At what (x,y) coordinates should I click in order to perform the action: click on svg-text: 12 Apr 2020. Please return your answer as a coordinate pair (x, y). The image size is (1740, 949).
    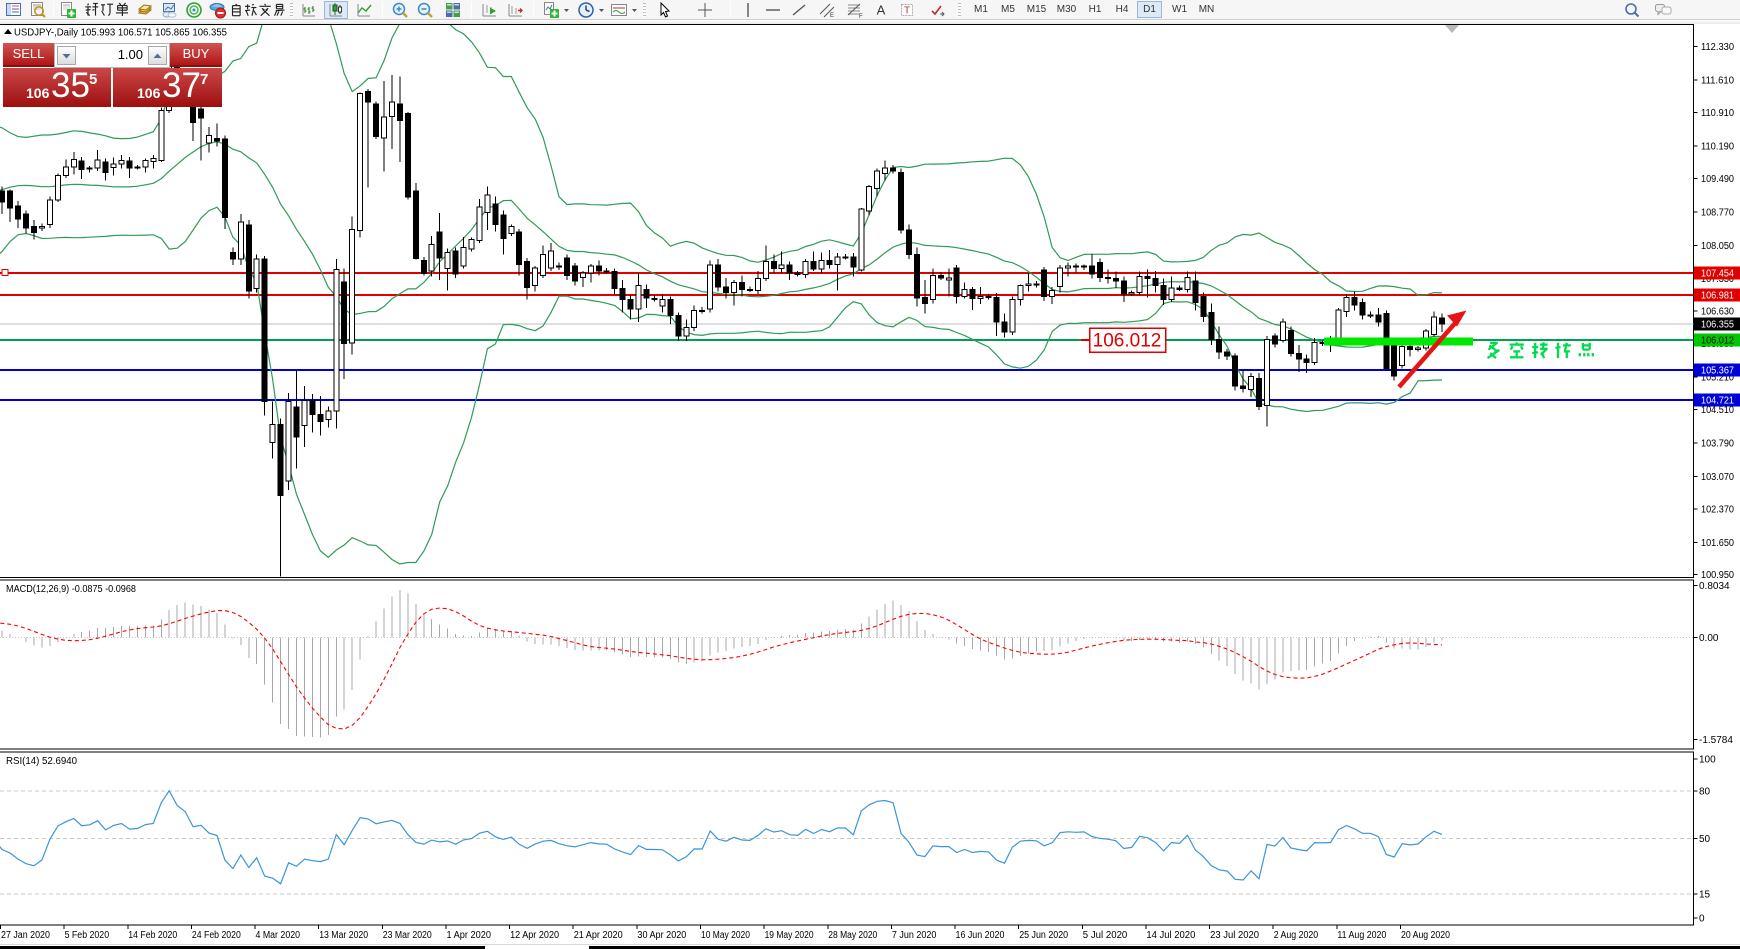
    Looking at the image, I should click on (534, 935).